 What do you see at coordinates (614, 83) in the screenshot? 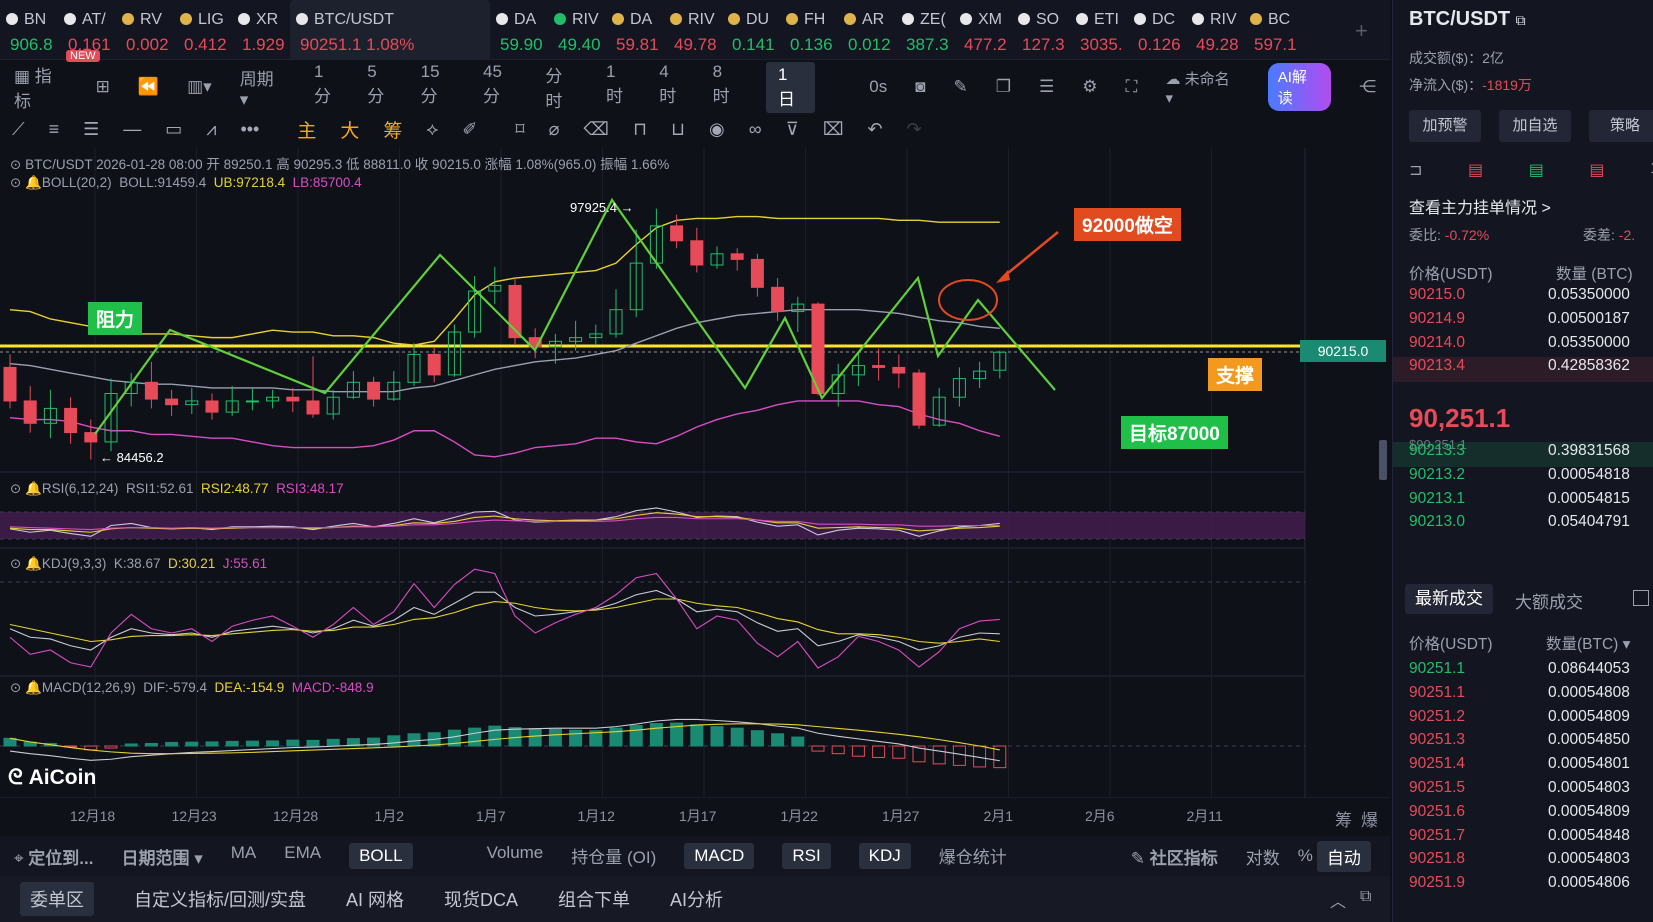
I see `period-5: 1时` at bounding box center [614, 83].